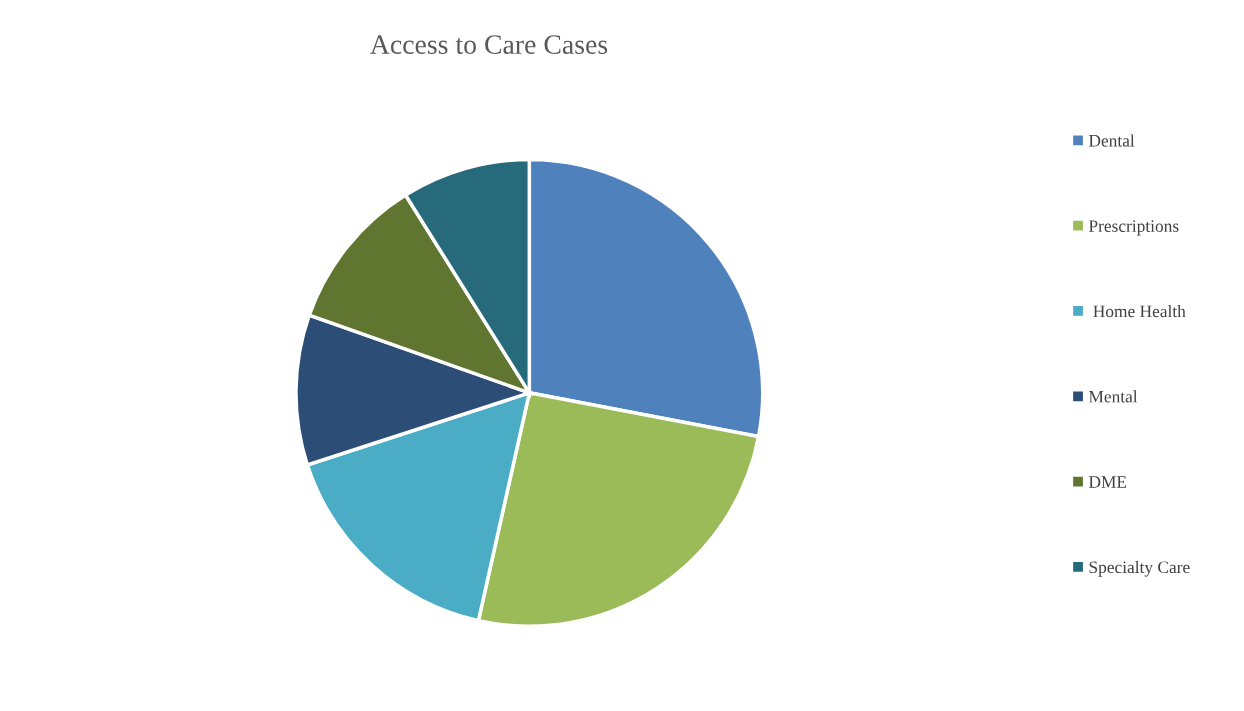  Describe the element at coordinates (1111, 140) in the screenshot. I see `legend-label: Dental` at that location.